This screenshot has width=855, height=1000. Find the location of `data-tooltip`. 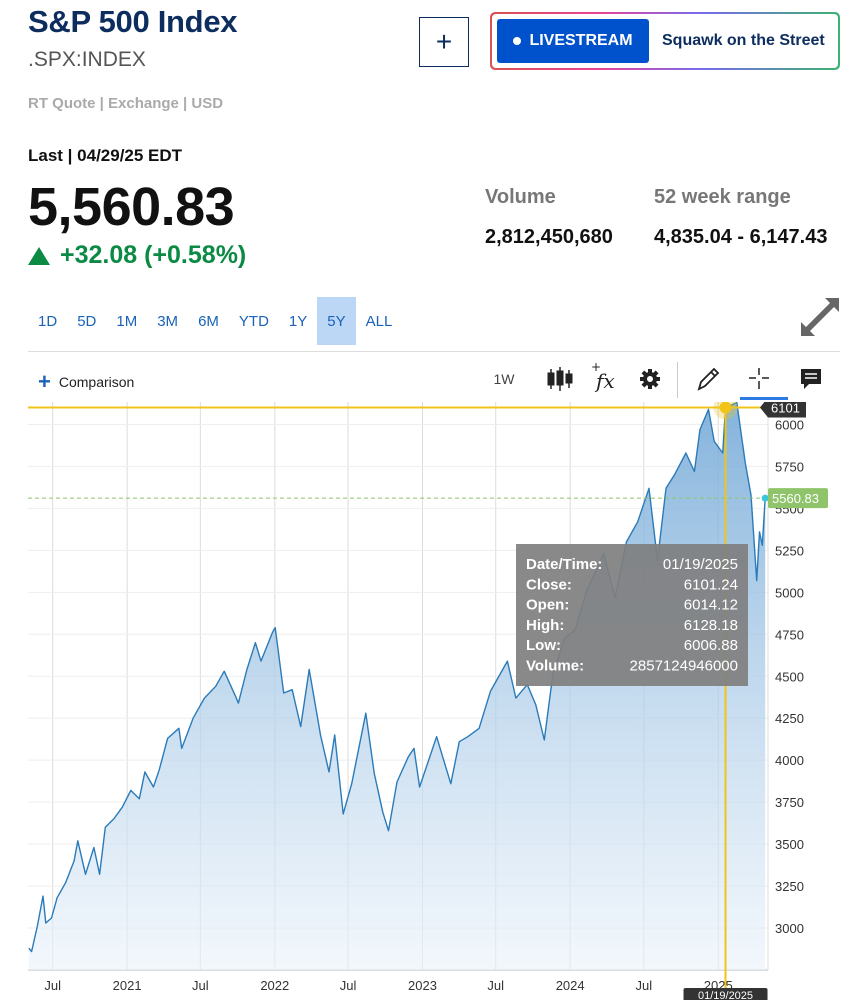

data-tooltip is located at coordinates (632, 615).